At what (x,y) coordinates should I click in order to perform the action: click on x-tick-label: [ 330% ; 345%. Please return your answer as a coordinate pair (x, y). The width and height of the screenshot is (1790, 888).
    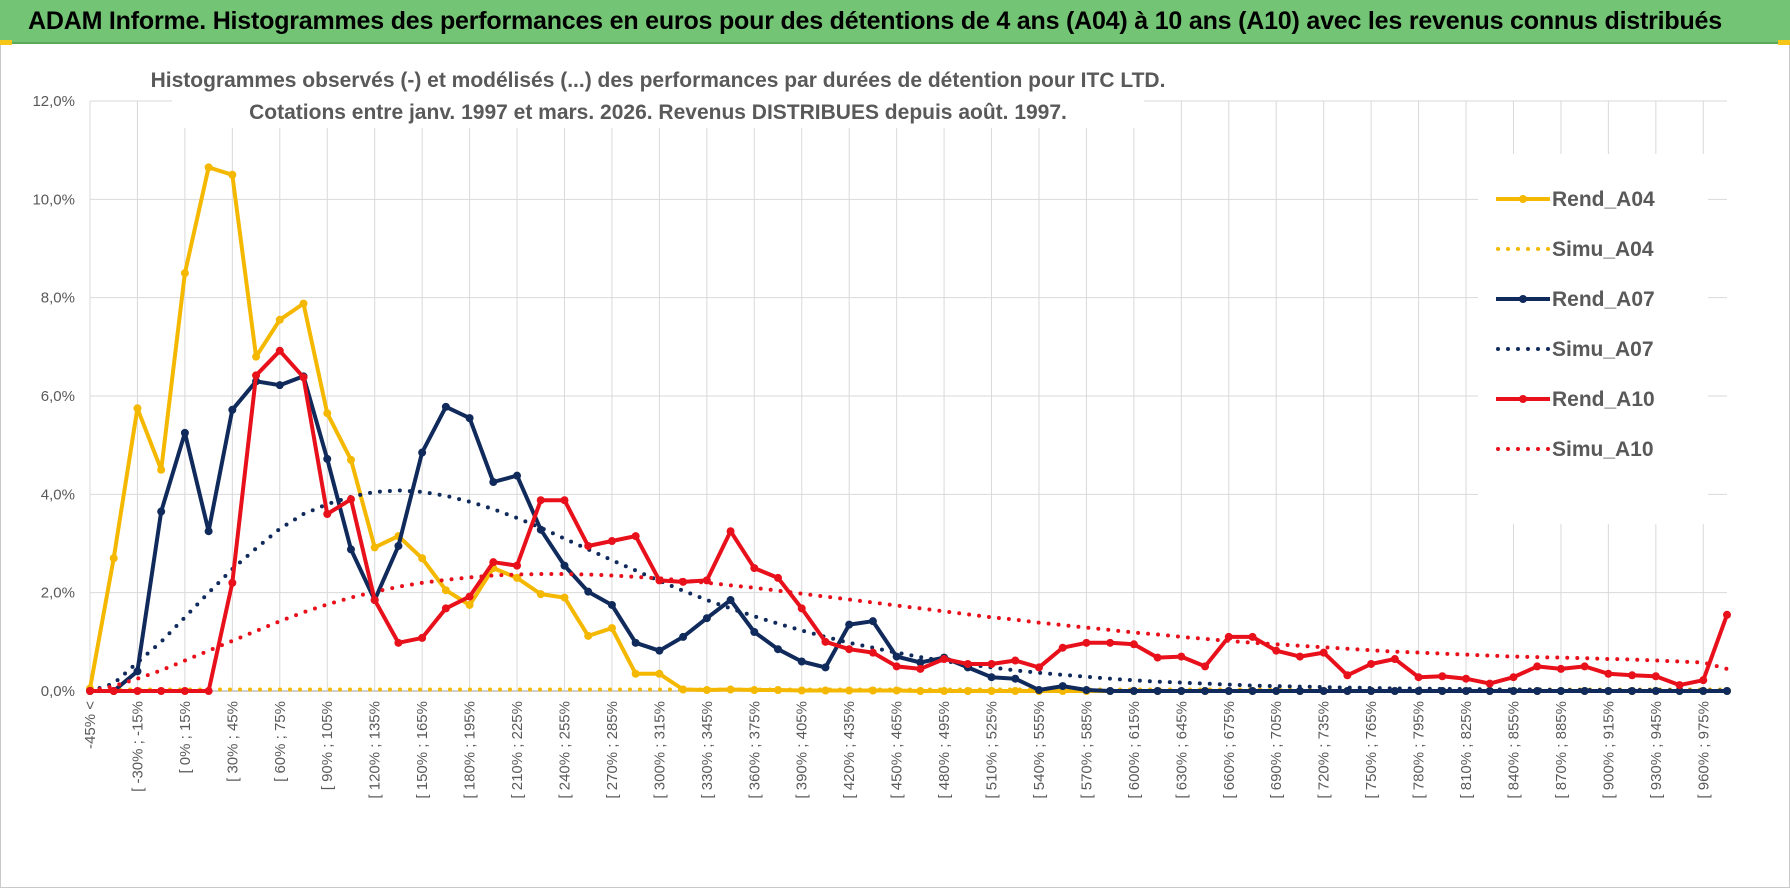
    Looking at the image, I should click on (707, 750).